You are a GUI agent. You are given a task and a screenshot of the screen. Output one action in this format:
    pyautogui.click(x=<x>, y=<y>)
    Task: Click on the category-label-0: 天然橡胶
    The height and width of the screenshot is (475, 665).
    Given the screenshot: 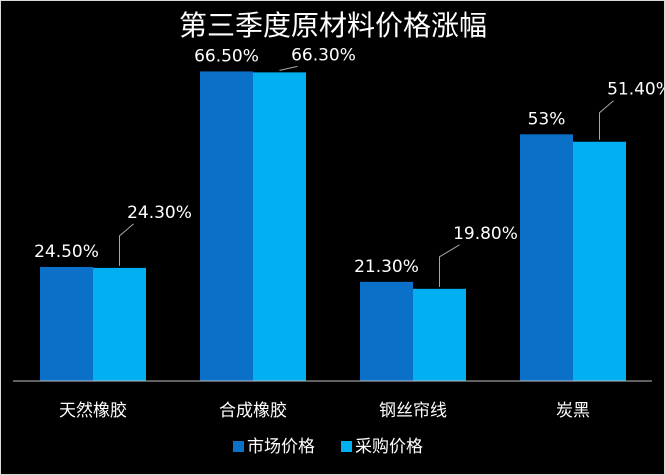 What is the action you would take?
    pyautogui.click(x=93, y=411)
    